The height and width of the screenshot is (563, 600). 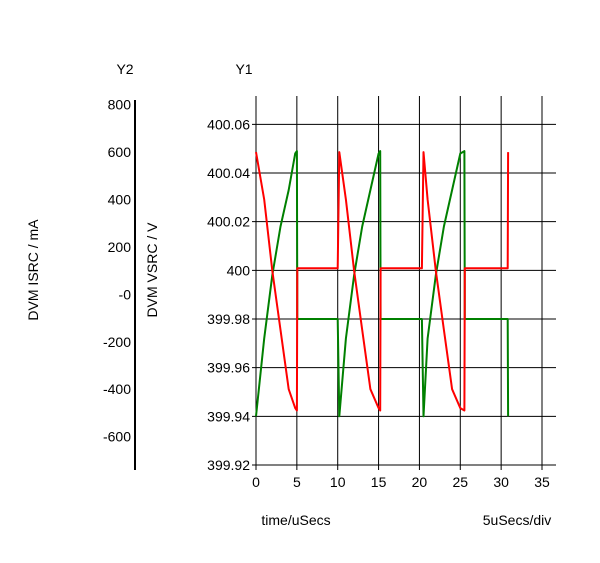 What do you see at coordinates (228, 368) in the screenshot?
I see `y1-tick-label: 399.96` at bounding box center [228, 368].